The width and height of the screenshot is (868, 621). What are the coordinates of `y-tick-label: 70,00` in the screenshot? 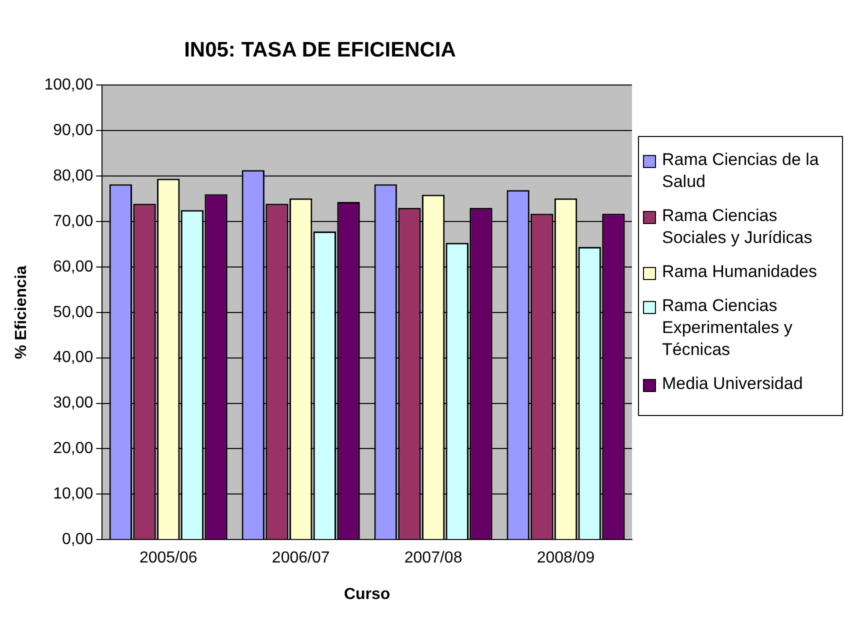 It's located at (73, 221).